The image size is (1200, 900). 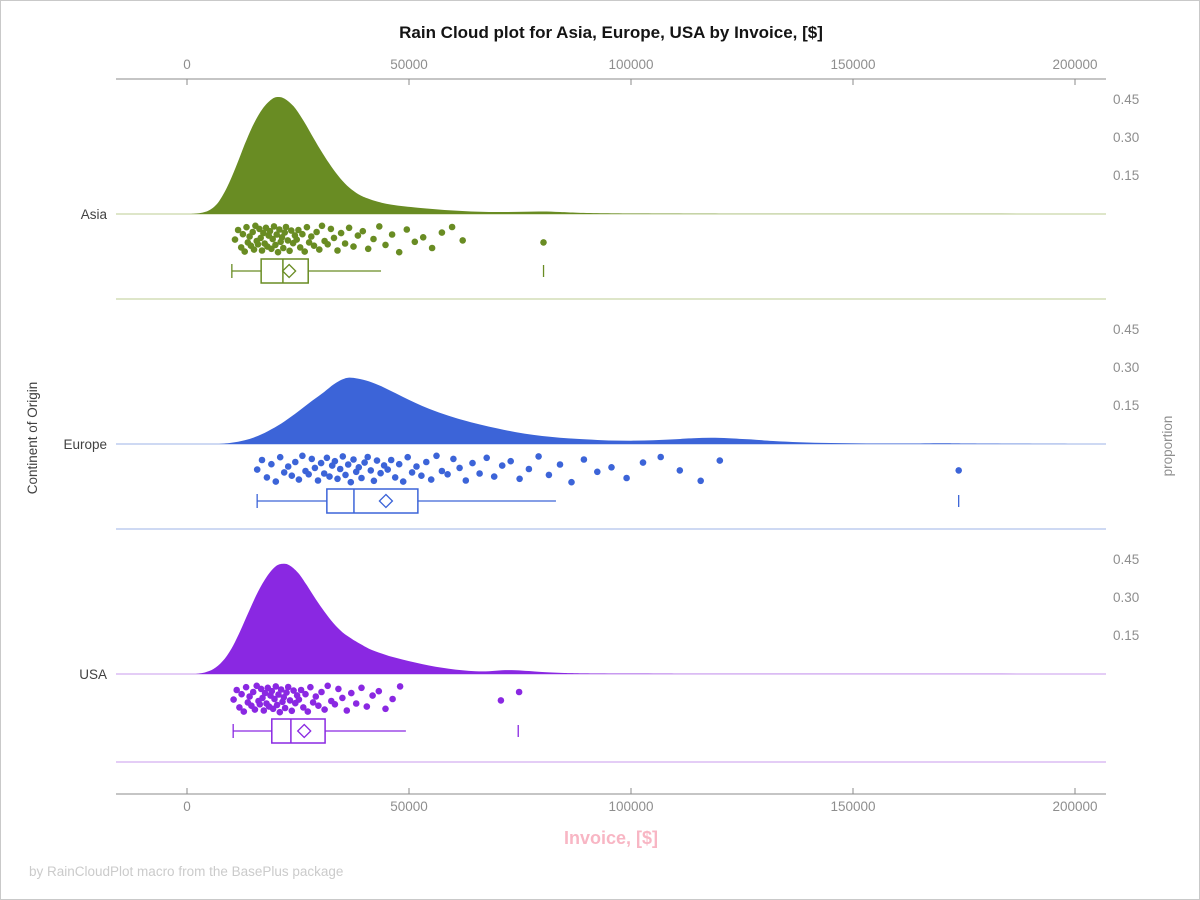 What do you see at coordinates (1126, 405) in the screenshot?
I see `europe-proportion-tick-label: 0.15` at bounding box center [1126, 405].